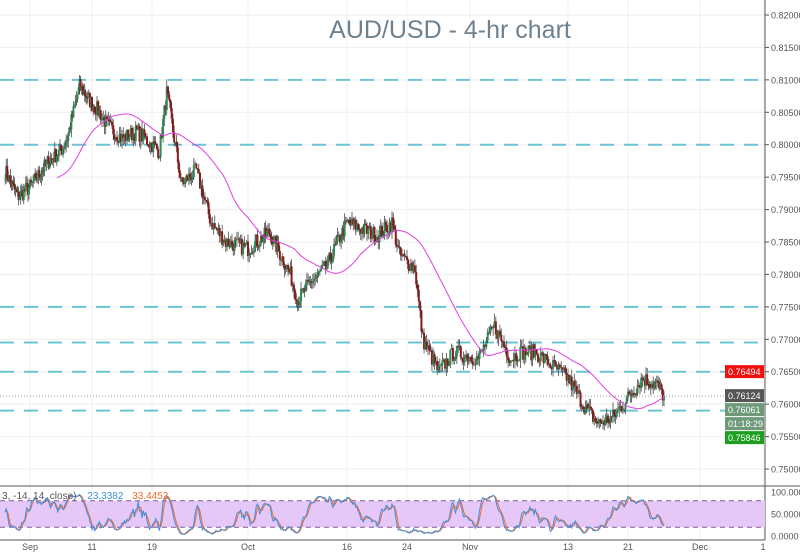  What do you see at coordinates (450, 30) in the screenshot?
I see `chart-title: AUD/USD - 4-hr chart` at bounding box center [450, 30].